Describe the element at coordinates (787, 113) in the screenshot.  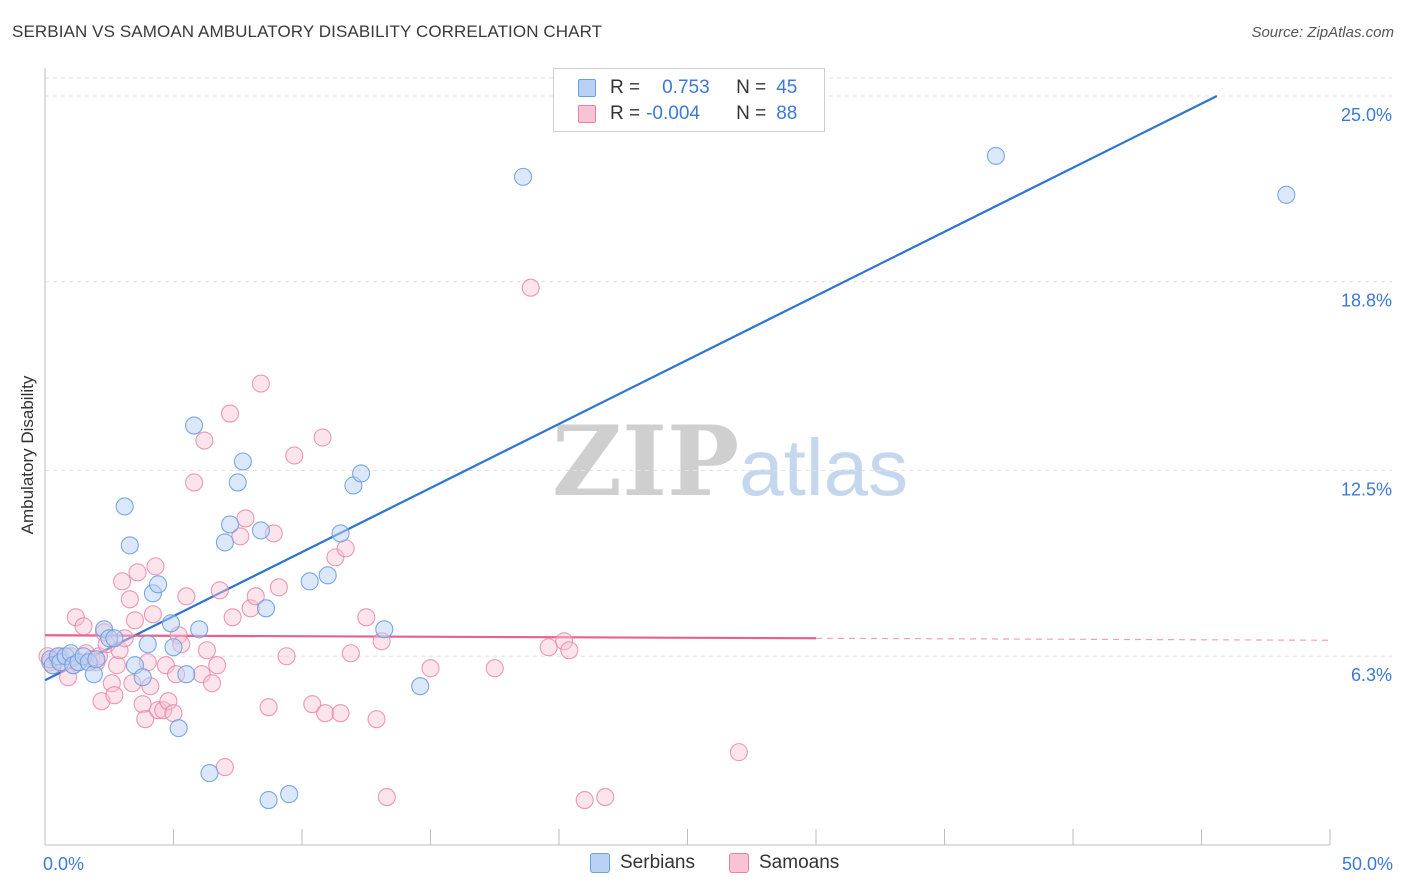
I see `legend-n-value: 88` at that location.